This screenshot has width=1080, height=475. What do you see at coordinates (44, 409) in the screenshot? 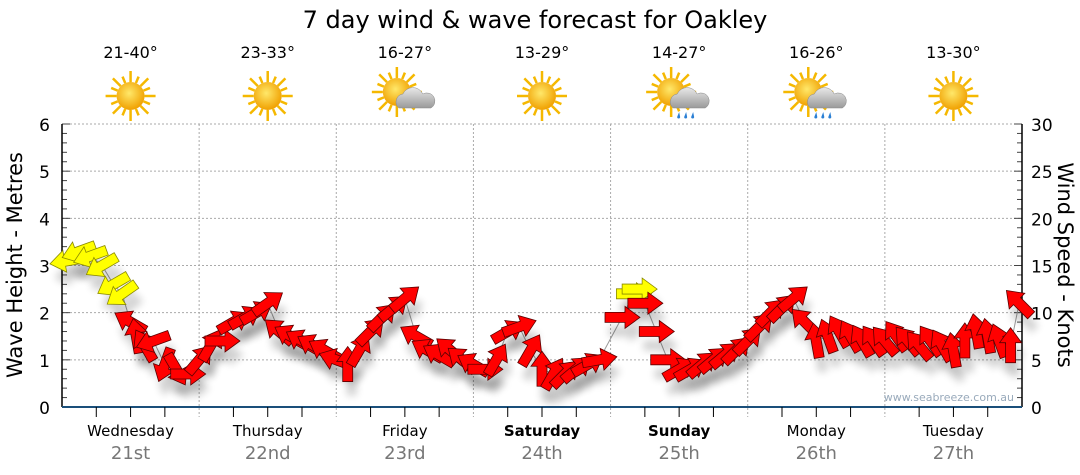
I see `y-tick-label: 0` at bounding box center [44, 409].